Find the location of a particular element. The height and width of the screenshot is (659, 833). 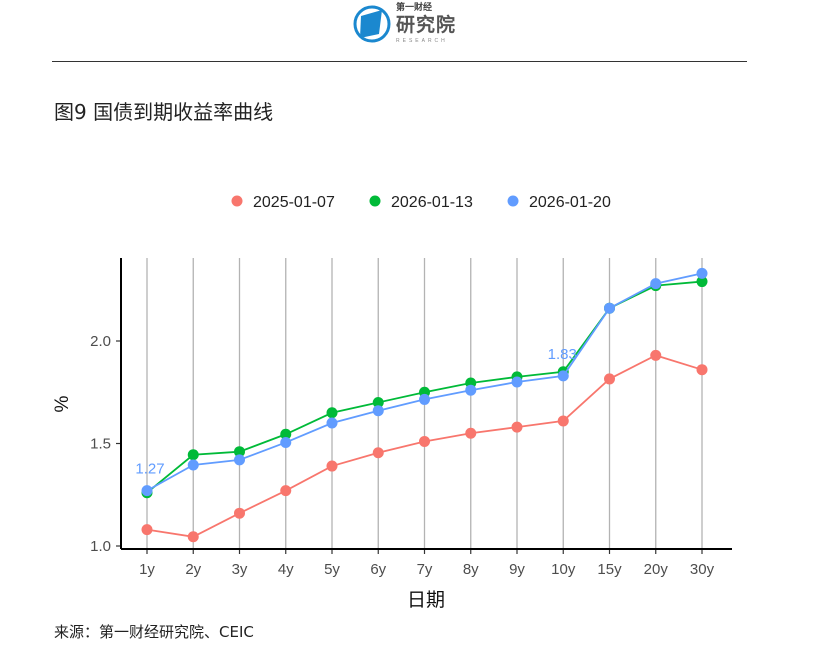

legend-label: 2026-01-20 is located at coordinates (570, 202).